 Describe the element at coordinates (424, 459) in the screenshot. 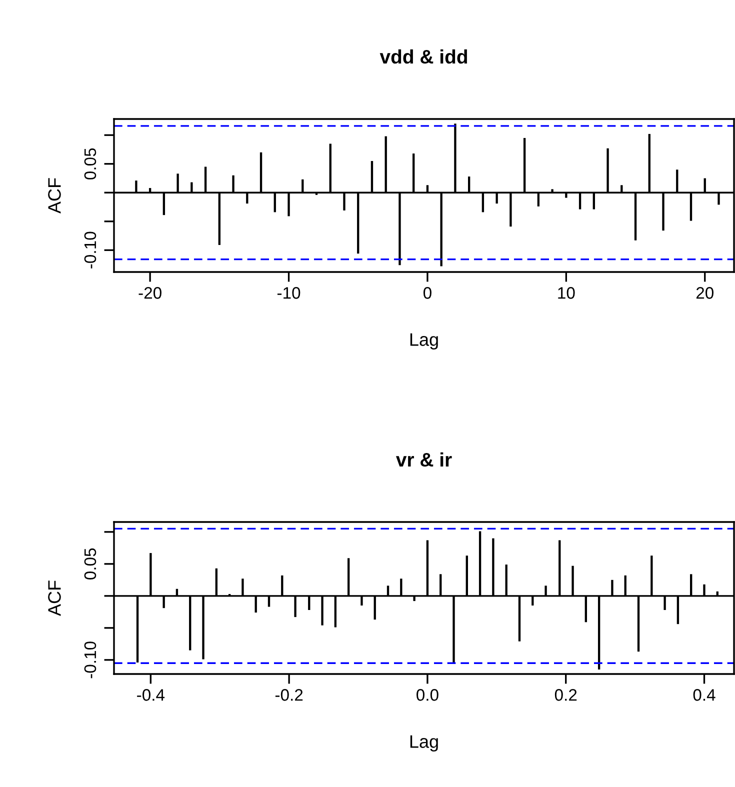

I see `chart-title: vr & ir` at that location.